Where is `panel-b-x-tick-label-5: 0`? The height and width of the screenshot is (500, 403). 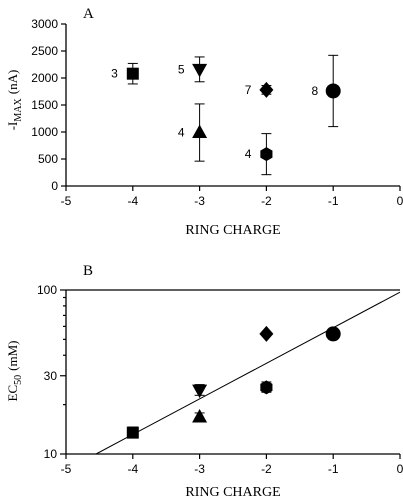
panel-b-x-tick-label-5: 0 is located at coordinates (400, 469).